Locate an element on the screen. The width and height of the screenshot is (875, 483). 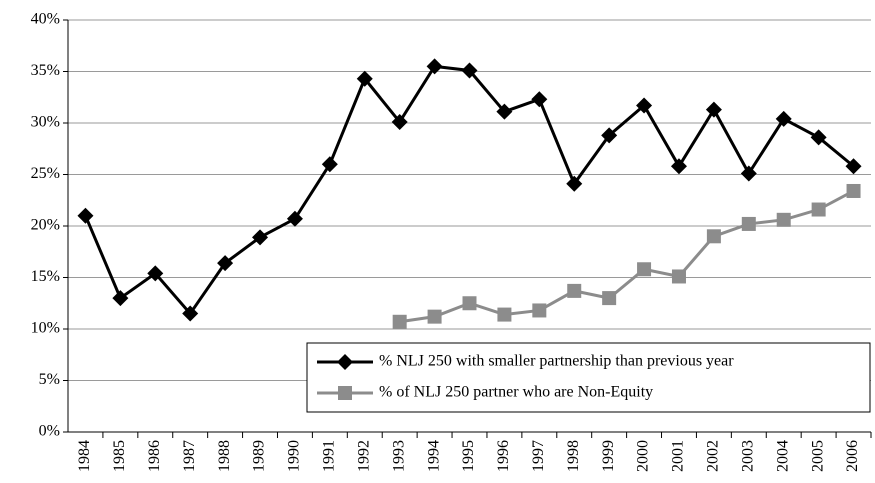
y-tick-label: 0% is located at coordinates (49, 431).